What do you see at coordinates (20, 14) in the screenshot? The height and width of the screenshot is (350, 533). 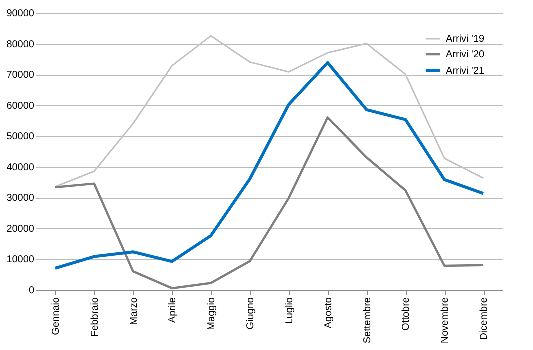 I see `y-tick-label: 90000` at bounding box center [20, 14].